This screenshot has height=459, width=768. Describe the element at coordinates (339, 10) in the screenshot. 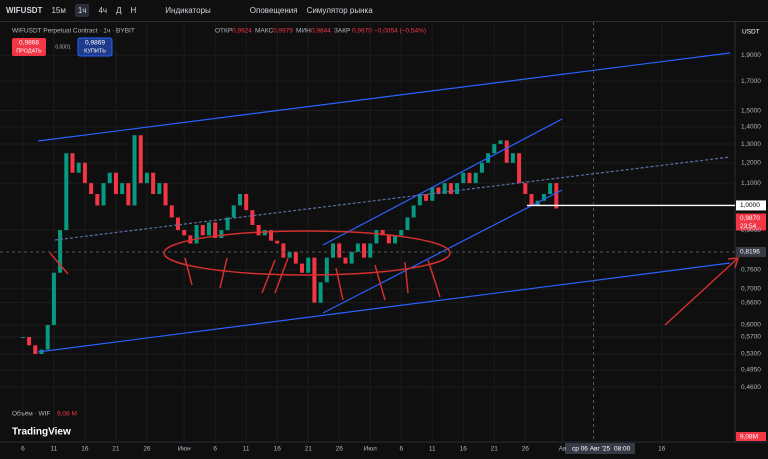

I see `replay-button: Симулятор рынка` at that location.